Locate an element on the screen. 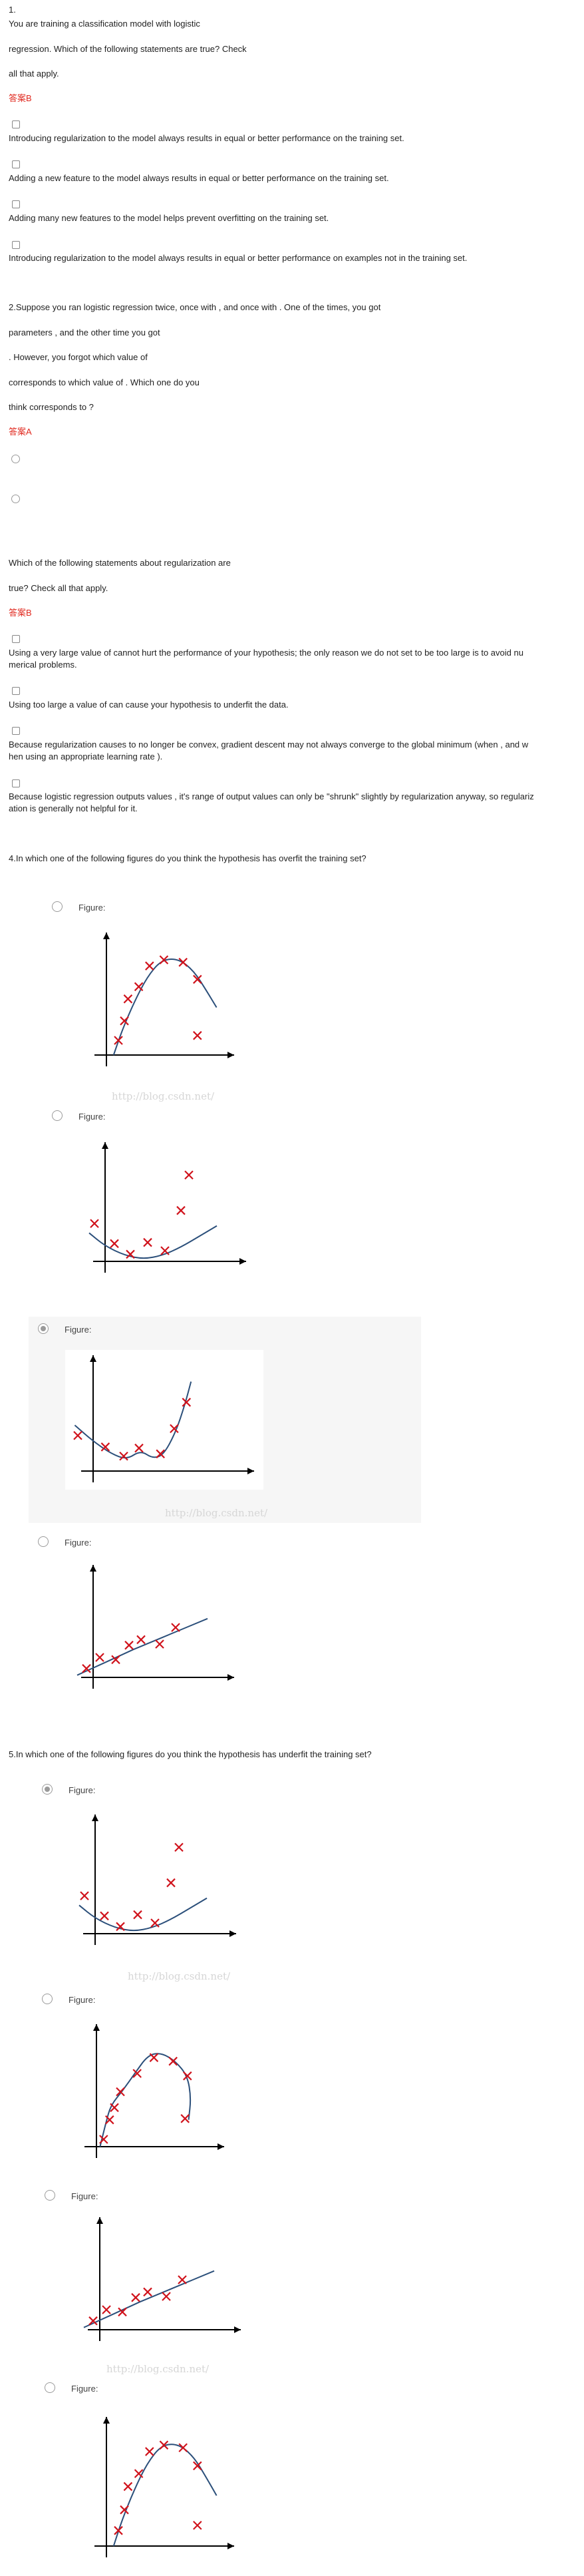  q5-option-a-radio is located at coordinates (47, 1789).